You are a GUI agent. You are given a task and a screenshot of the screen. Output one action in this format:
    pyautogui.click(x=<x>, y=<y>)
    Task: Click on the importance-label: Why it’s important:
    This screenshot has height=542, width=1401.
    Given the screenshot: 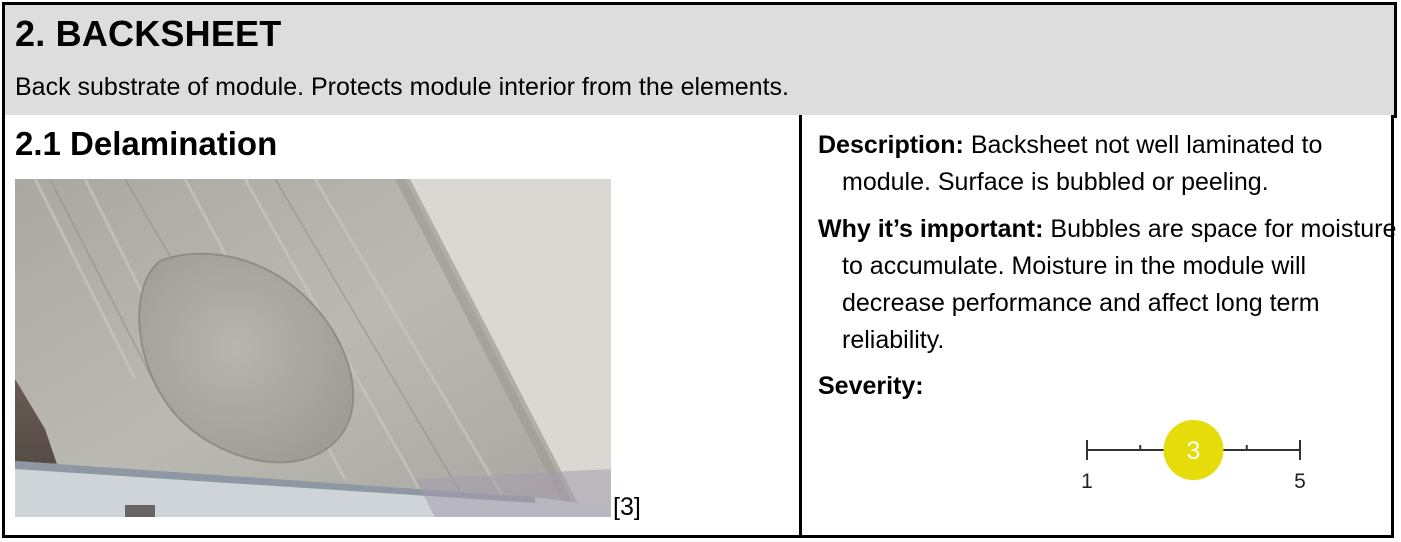 What is the action you would take?
    pyautogui.click(x=931, y=229)
    